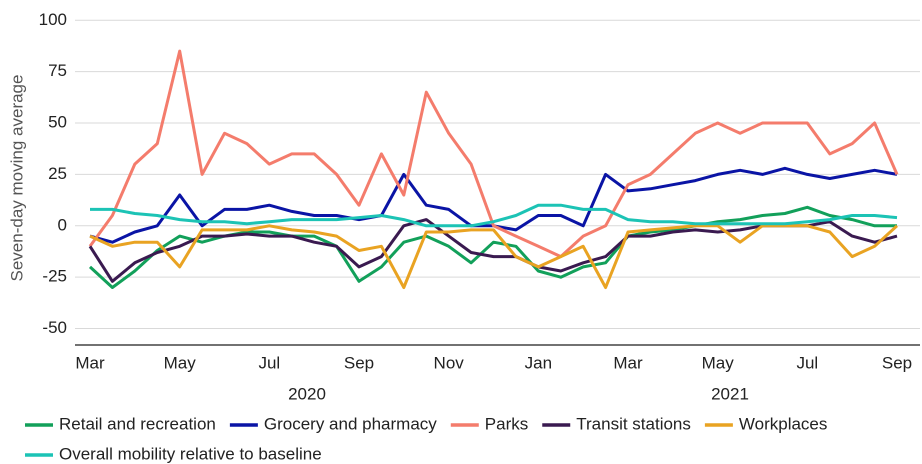  What do you see at coordinates (57, 173) in the screenshot?
I see `y-tick-label: 25` at bounding box center [57, 173].